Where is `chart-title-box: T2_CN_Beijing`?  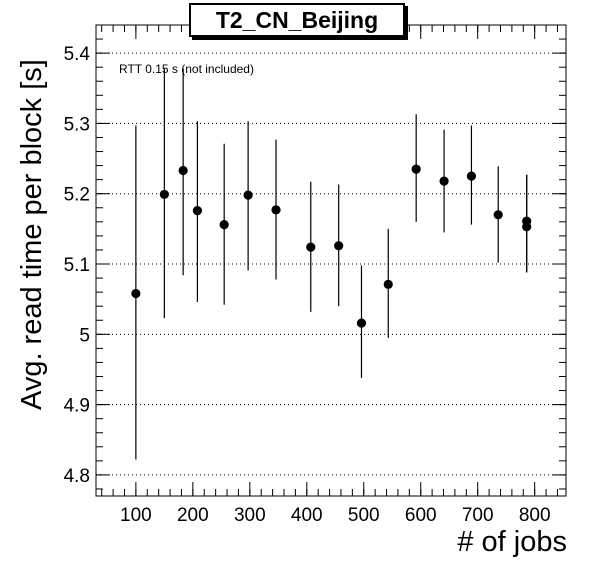 chart-title-box: T2_CN_Beijing is located at coordinates (297, 20).